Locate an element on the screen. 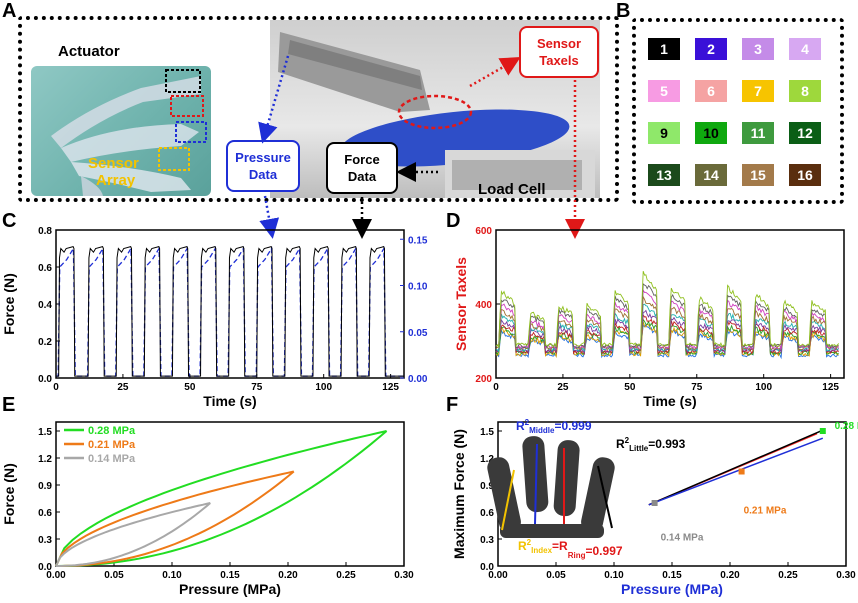 This screenshot has width=858, height=603. panel-b-frame is located at coordinates (738, 111).